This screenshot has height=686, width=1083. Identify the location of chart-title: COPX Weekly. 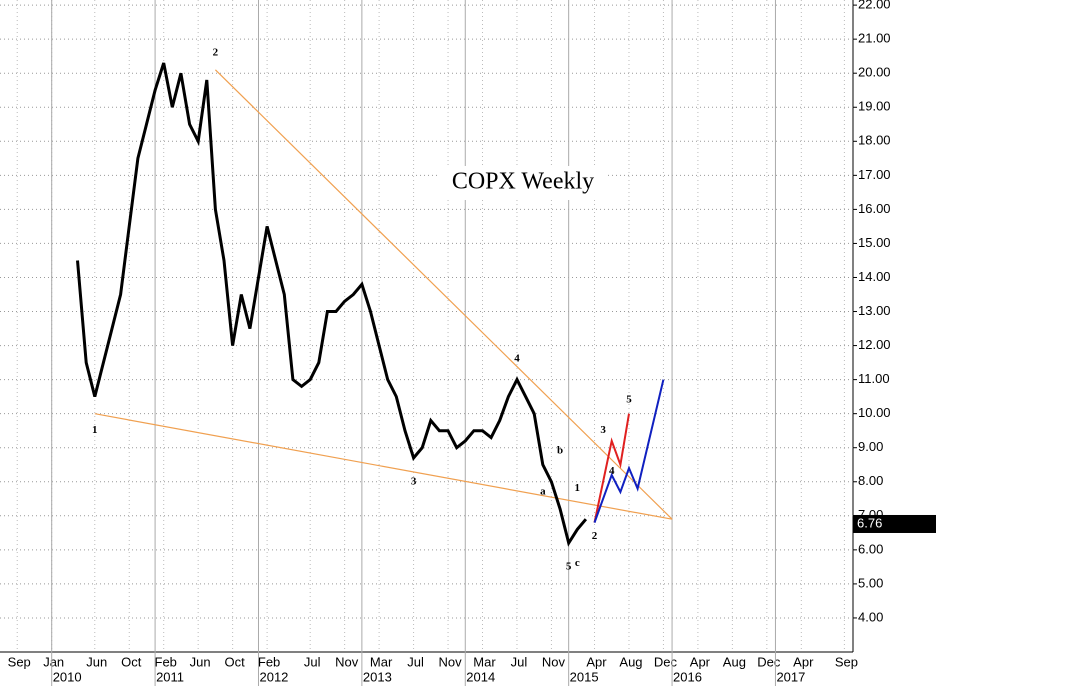
(523, 182).